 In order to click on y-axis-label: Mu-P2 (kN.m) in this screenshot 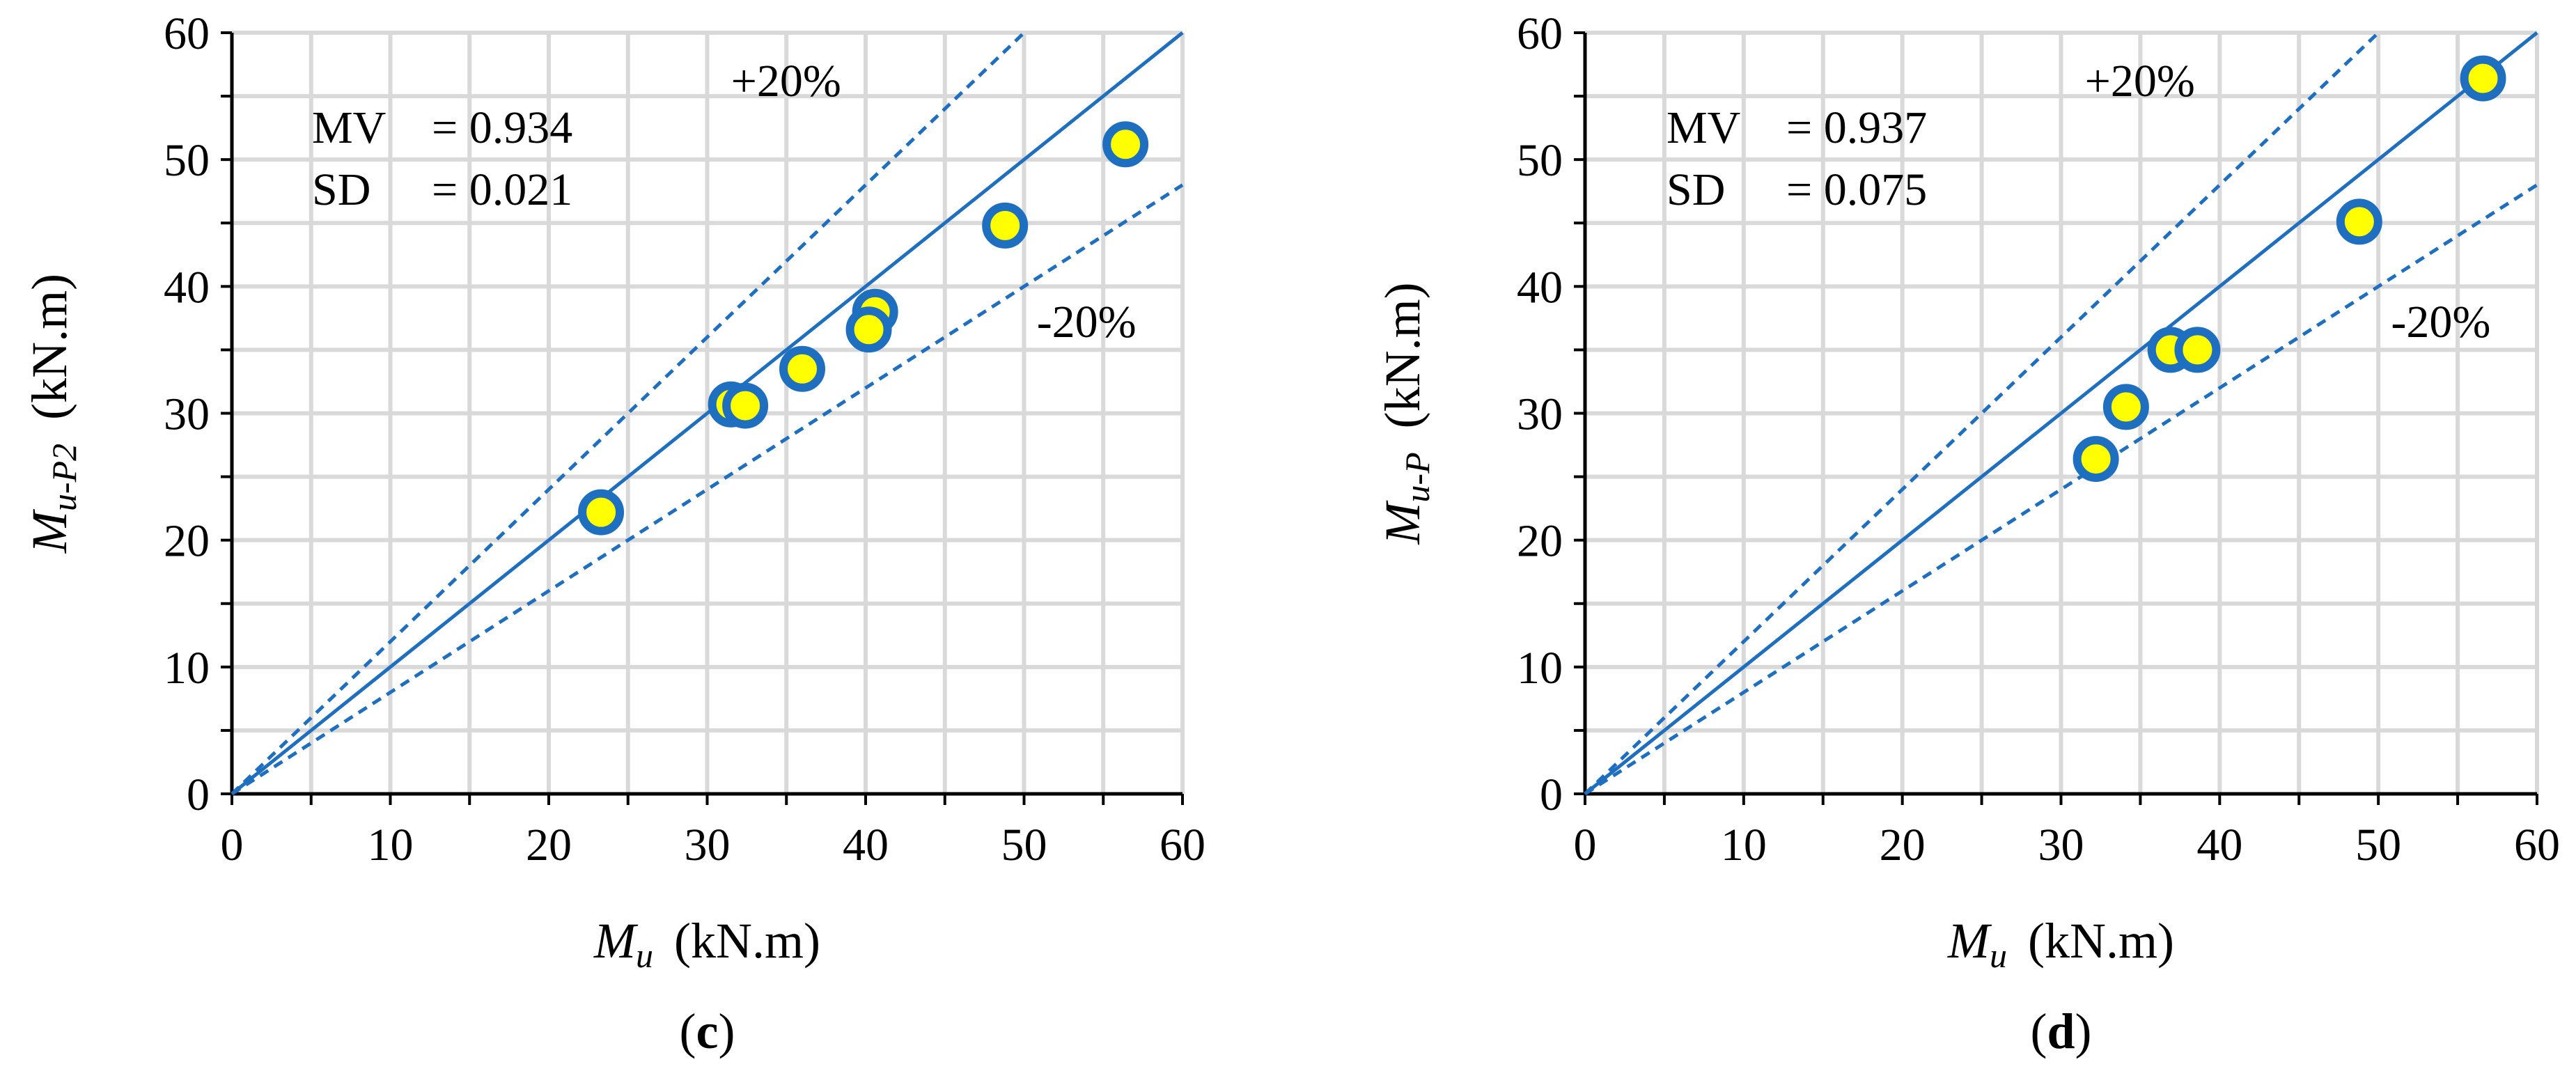, I will do `click(53, 414)`.